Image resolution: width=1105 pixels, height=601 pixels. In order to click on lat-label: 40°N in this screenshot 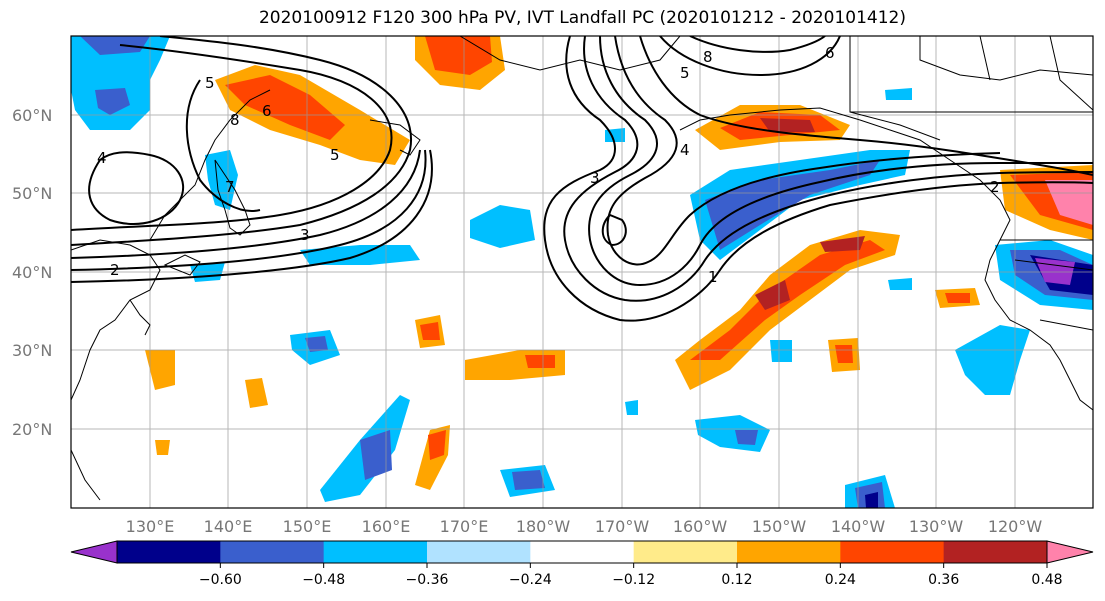, I will do `click(32, 272)`.